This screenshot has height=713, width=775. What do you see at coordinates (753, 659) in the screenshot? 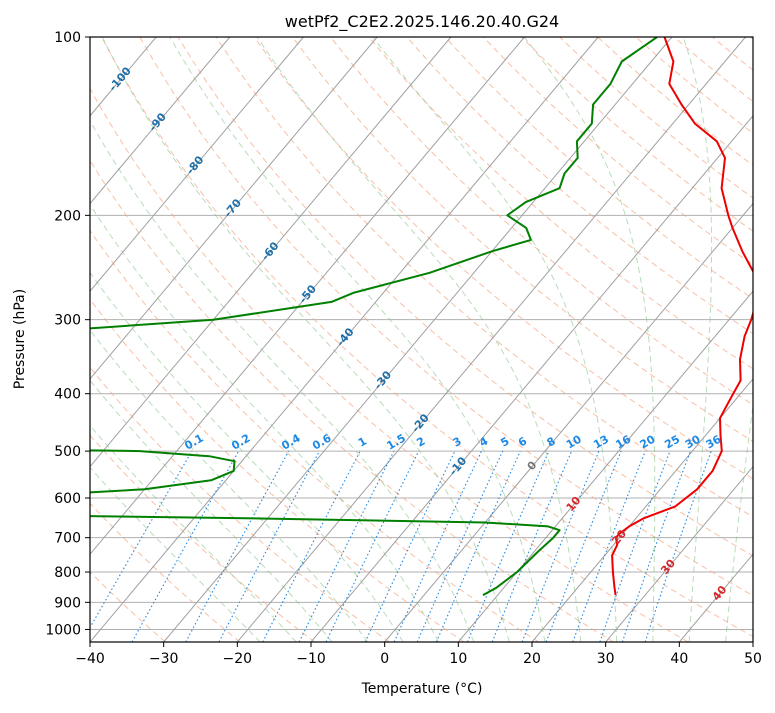
I see `x-tick-label: 50` at bounding box center [753, 659].